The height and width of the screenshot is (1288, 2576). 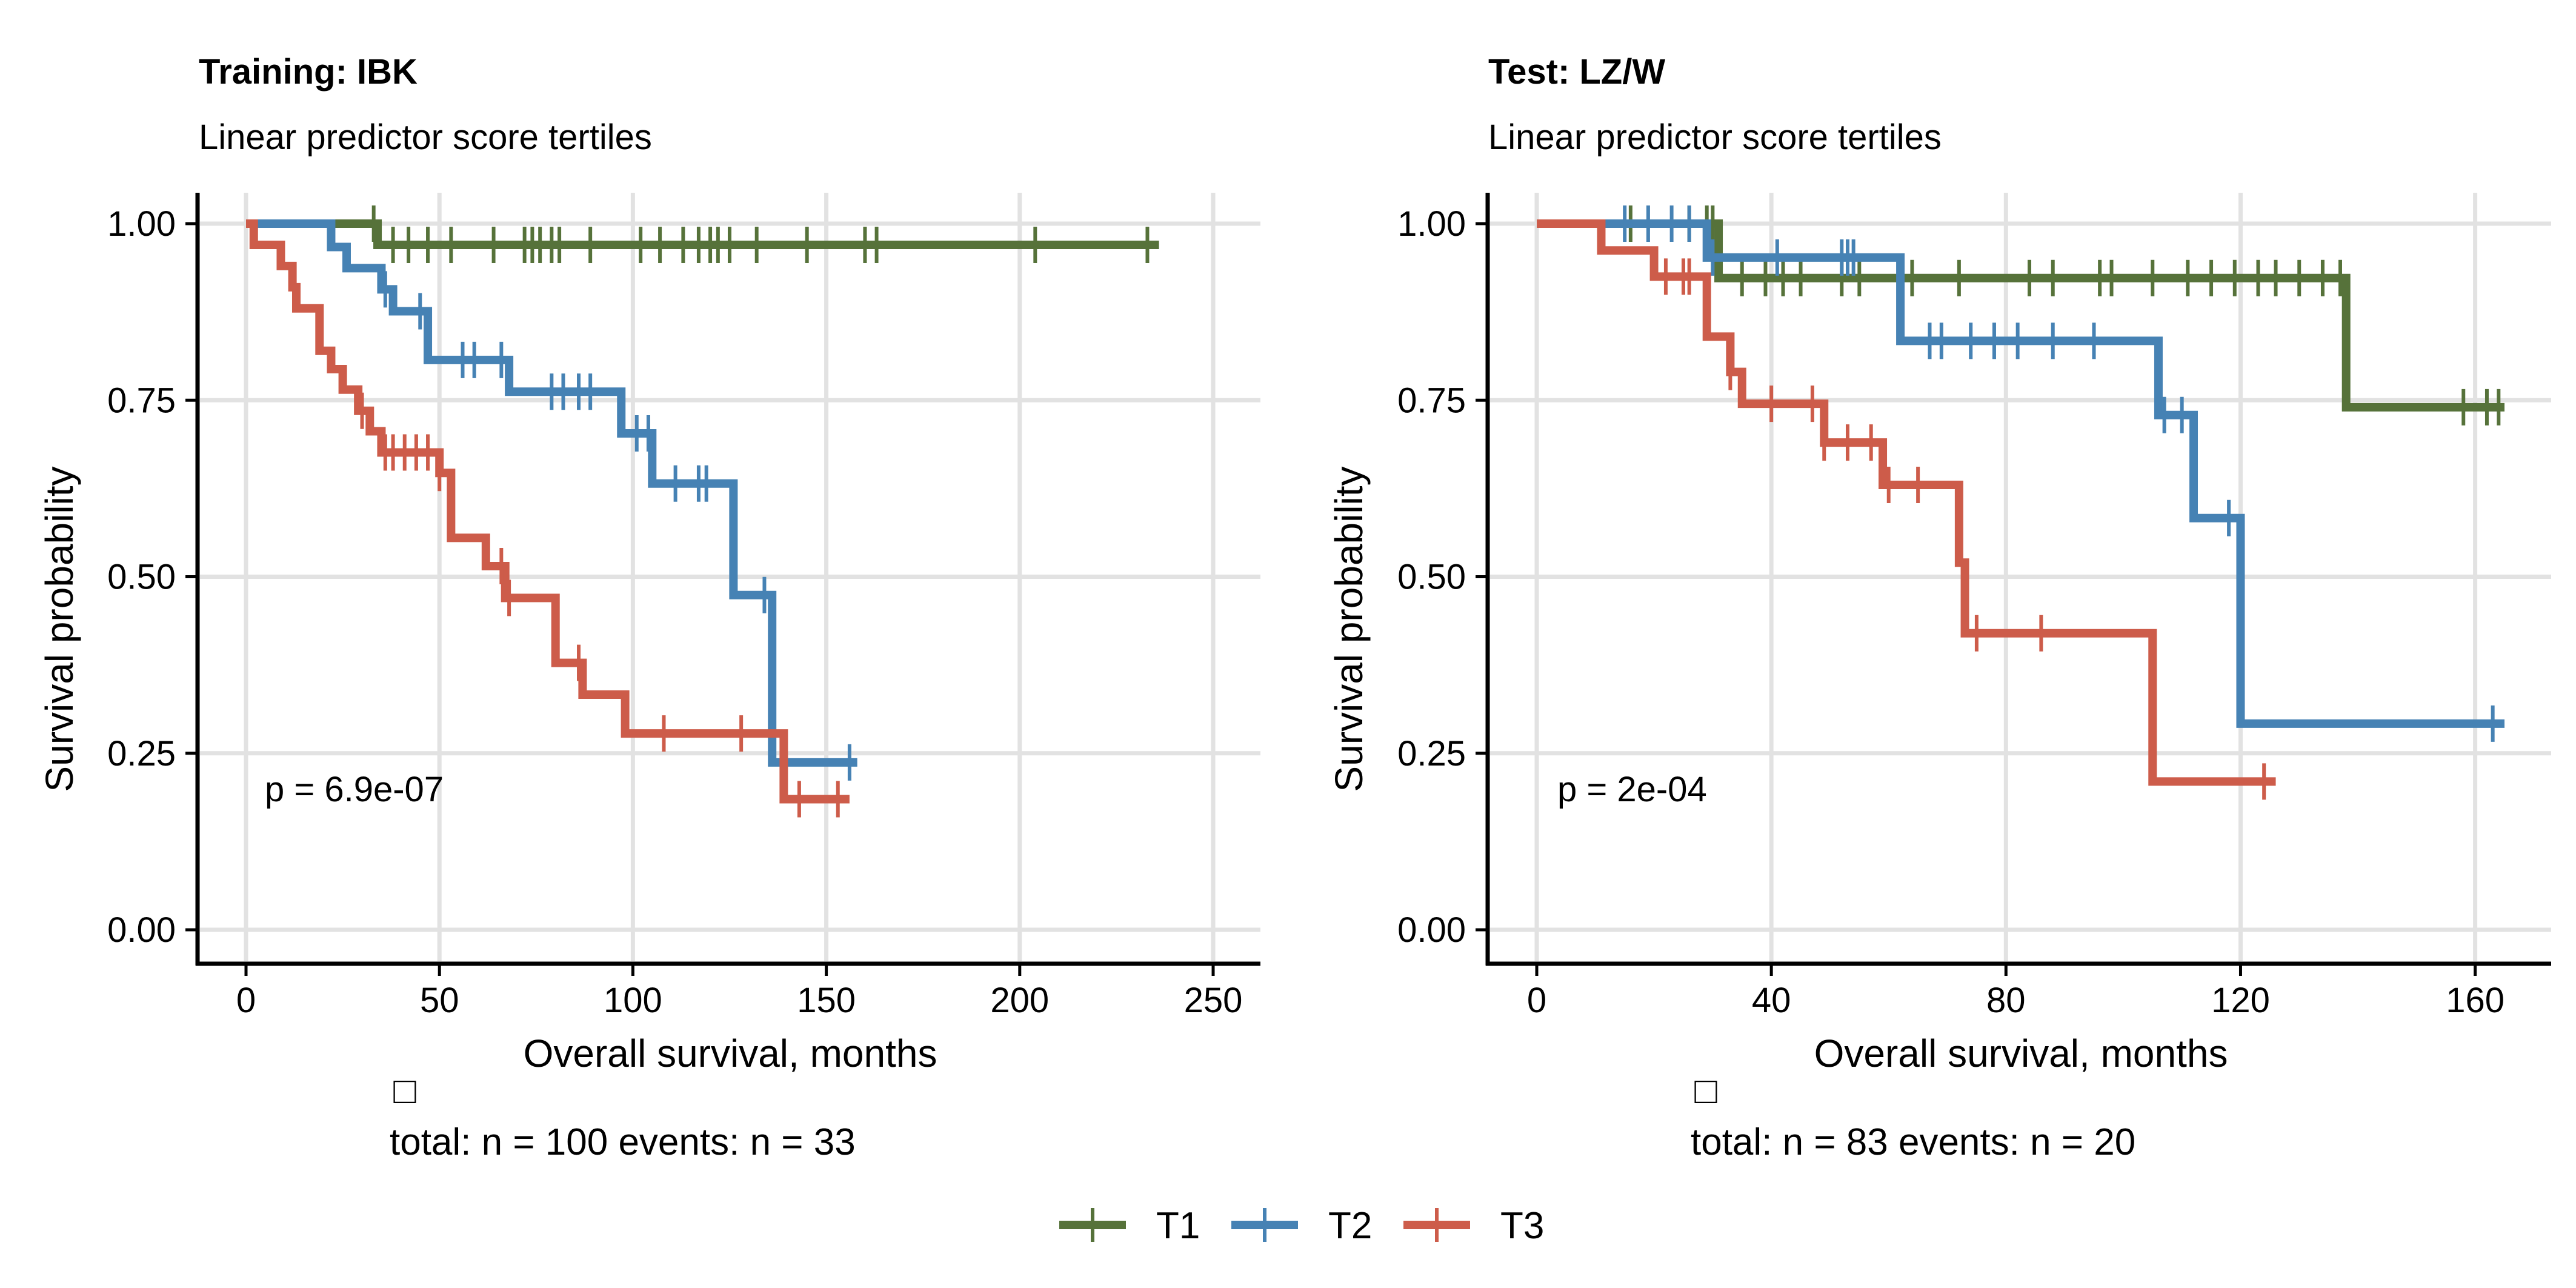 I want to click on legend-item-t1: T1, so click(x=1129, y=1226).